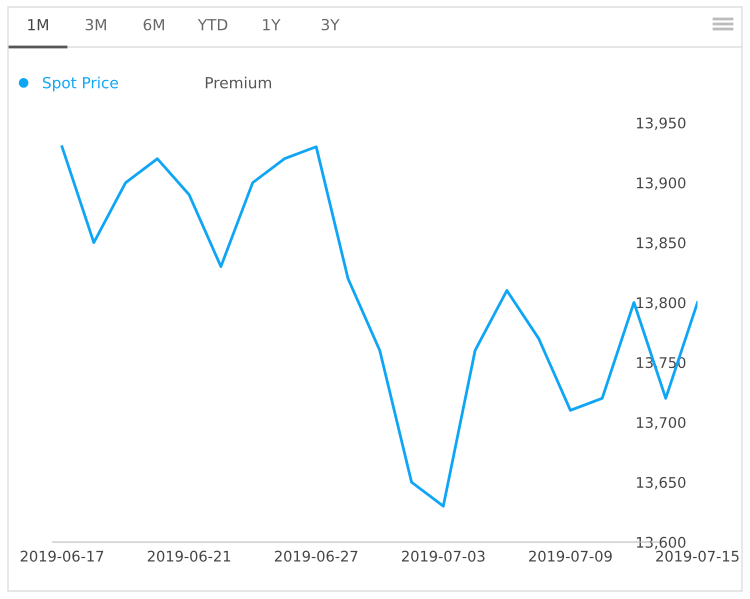 The height and width of the screenshot is (599, 750). Describe the element at coordinates (661, 303) in the screenshot. I see `y-tick-label: 13,800` at that location.